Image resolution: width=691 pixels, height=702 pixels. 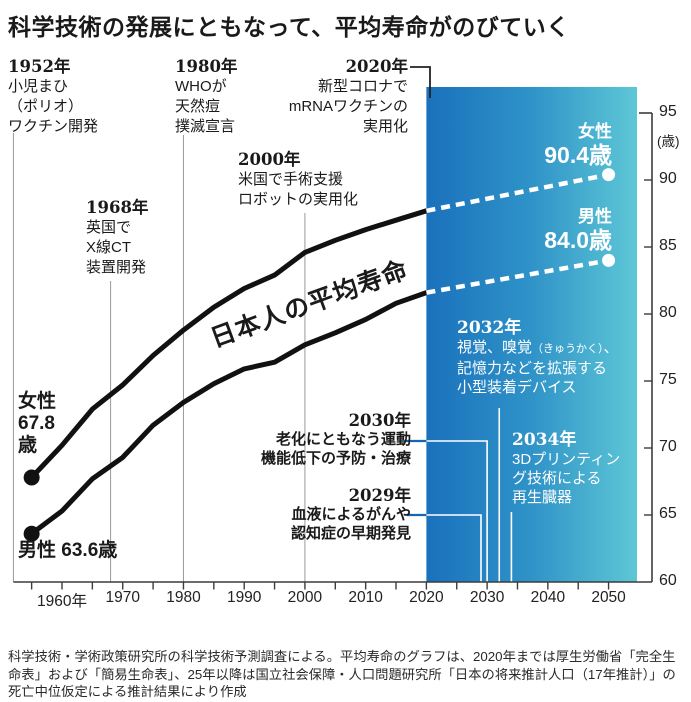 What do you see at coordinates (578, 155) in the screenshot?
I see `women-end-value: 90.4歳` at bounding box center [578, 155].